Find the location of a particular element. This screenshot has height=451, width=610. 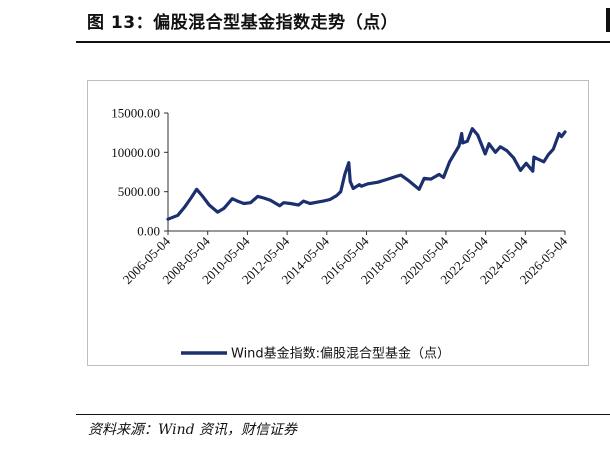

y-tick-label: 15000.00 is located at coordinates (135, 113).